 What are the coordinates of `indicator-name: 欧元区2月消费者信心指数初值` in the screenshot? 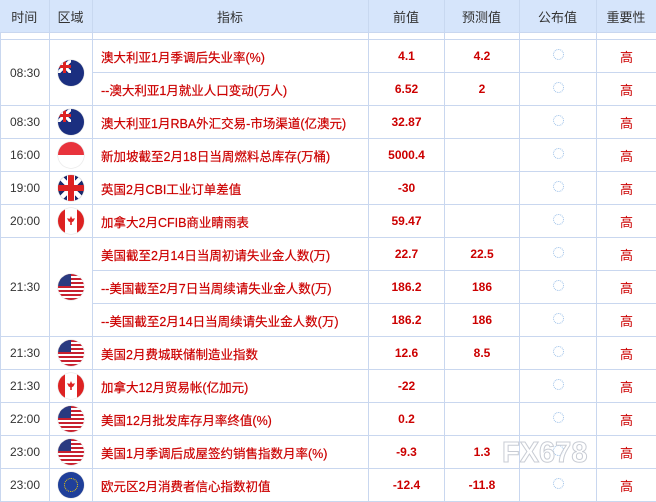 It's located at (231, 485).